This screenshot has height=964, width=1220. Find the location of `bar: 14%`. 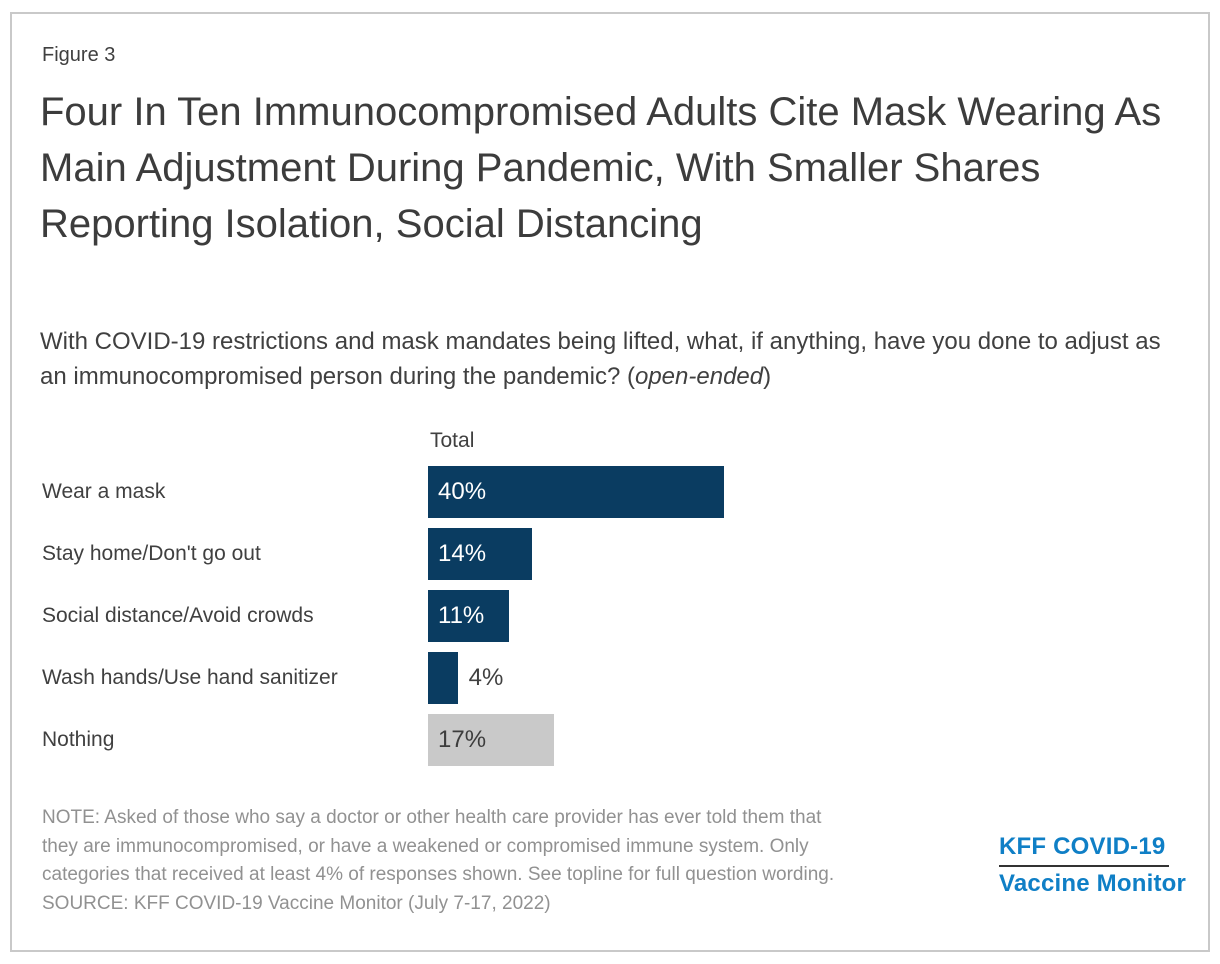

bar: 14% is located at coordinates (480, 554).